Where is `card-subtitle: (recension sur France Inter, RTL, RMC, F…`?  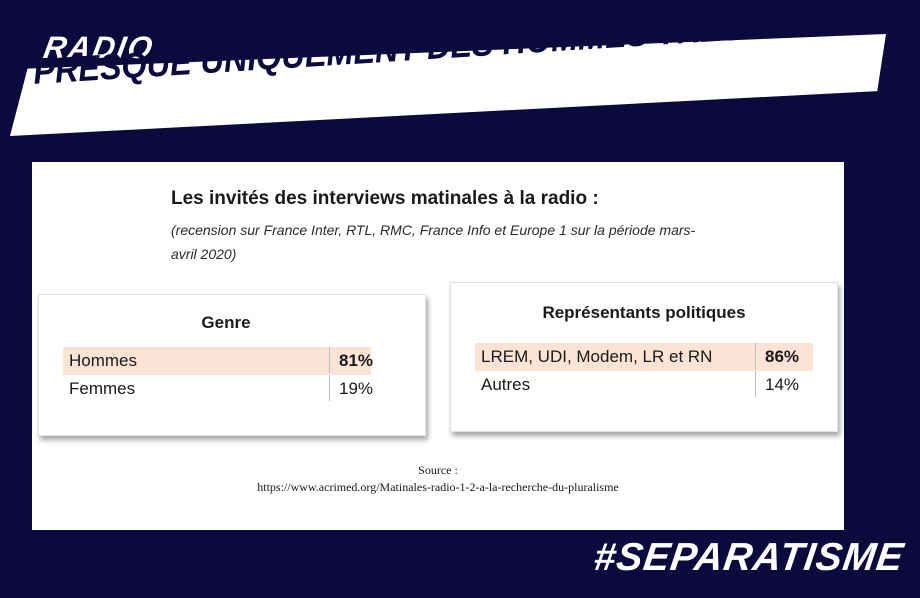 card-subtitle: (recension sur France Inter, RTL, RMC, F… is located at coordinates (433, 242).